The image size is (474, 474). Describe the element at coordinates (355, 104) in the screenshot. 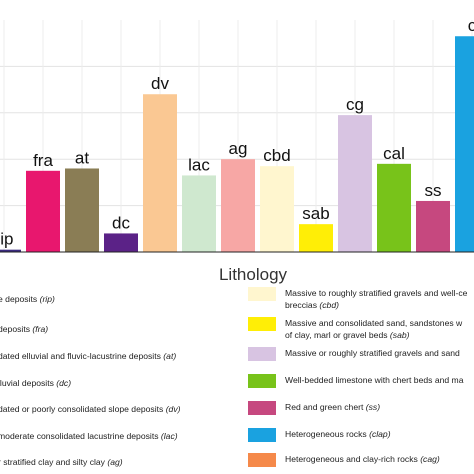

I see `bar-label-cg: cg` at that location.